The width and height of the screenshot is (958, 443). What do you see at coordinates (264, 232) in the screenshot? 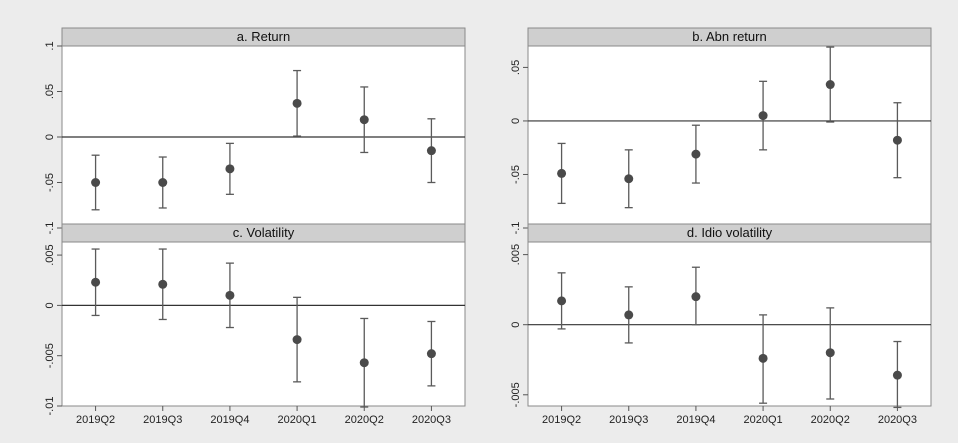
I see `panel-title: c. Volatility` at bounding box center [264, 232].